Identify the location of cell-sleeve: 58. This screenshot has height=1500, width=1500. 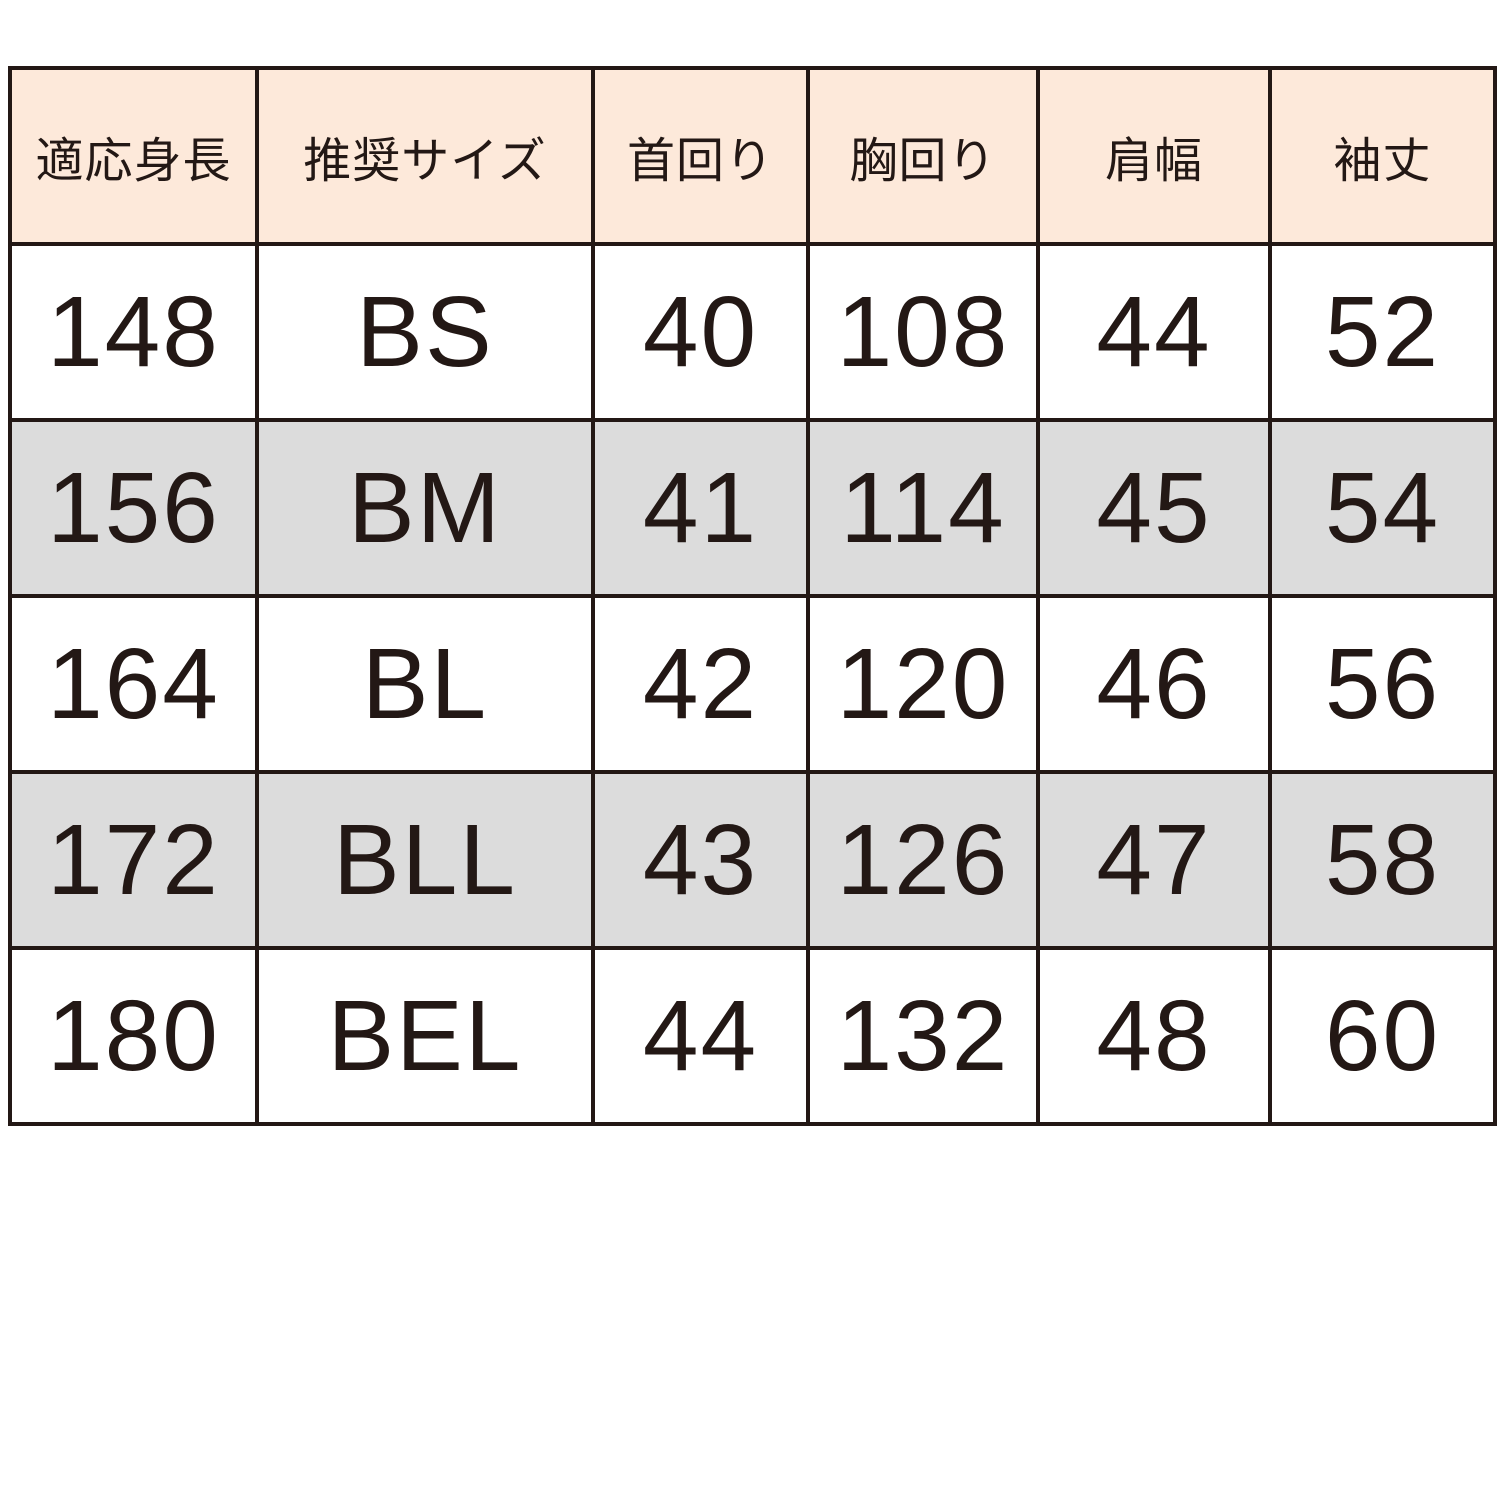
(1382, 860).